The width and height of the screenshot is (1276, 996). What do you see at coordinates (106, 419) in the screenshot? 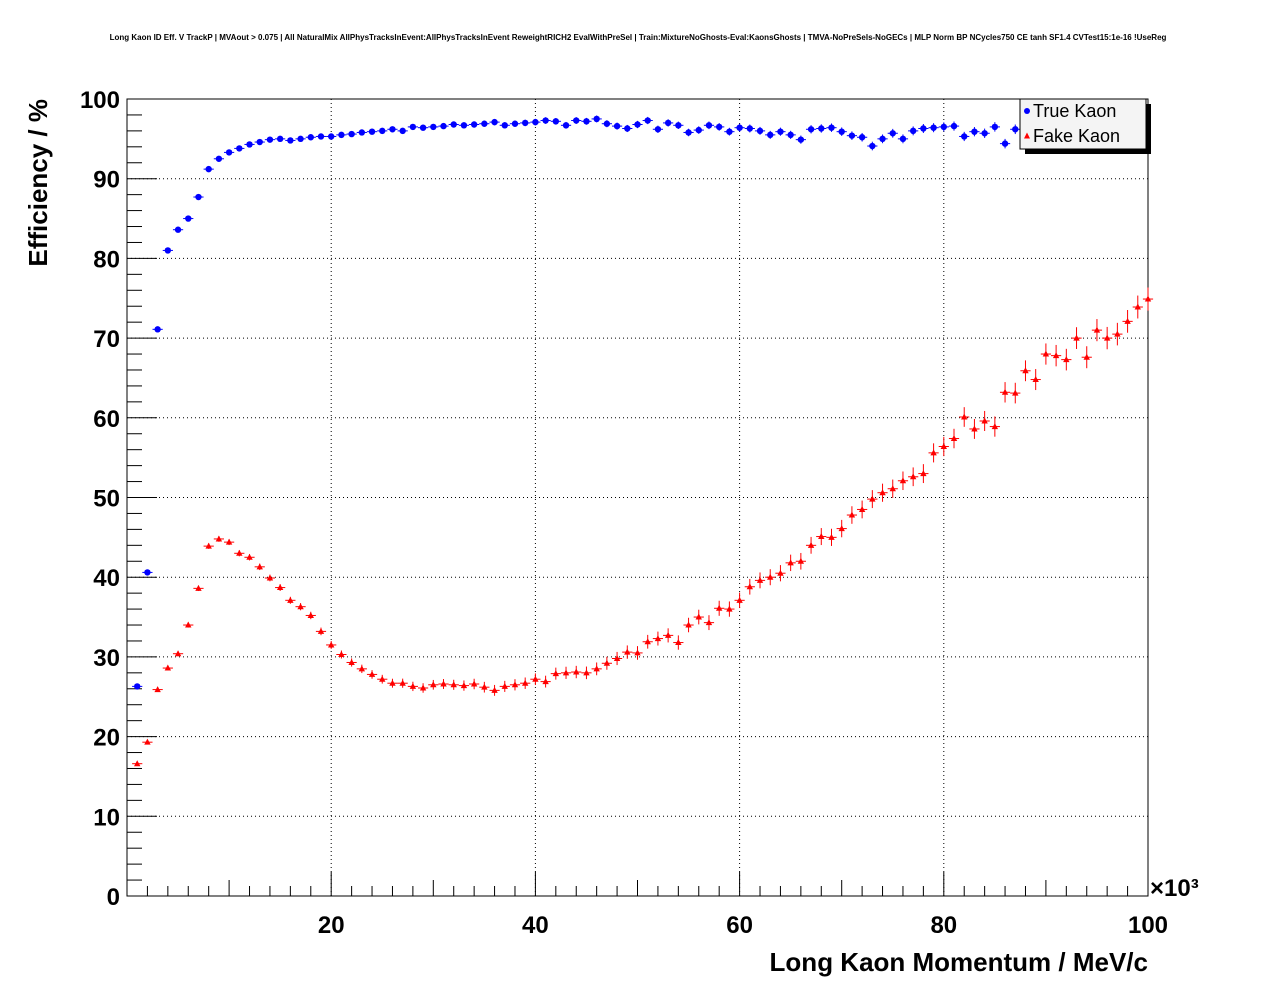
I see `y-tick-label: 60` at bounding box center [106, 419].